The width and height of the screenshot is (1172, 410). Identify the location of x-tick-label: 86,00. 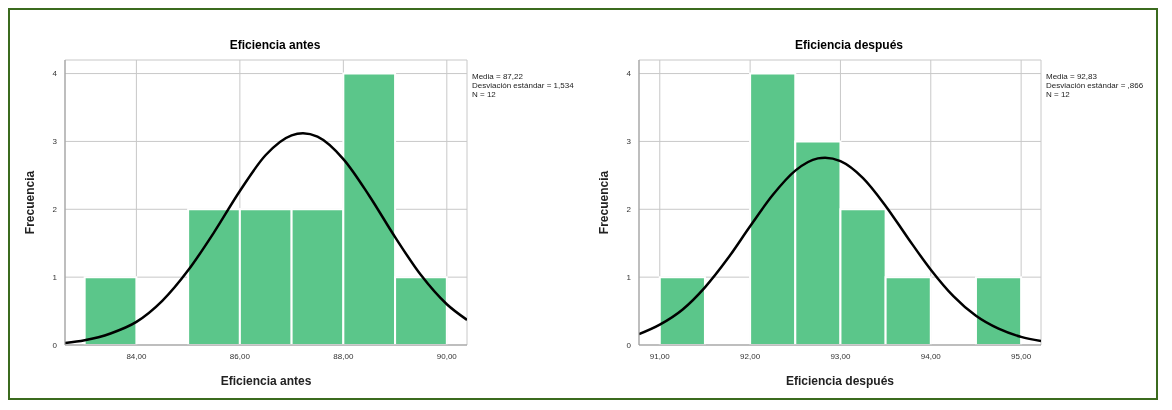
(240, 356).